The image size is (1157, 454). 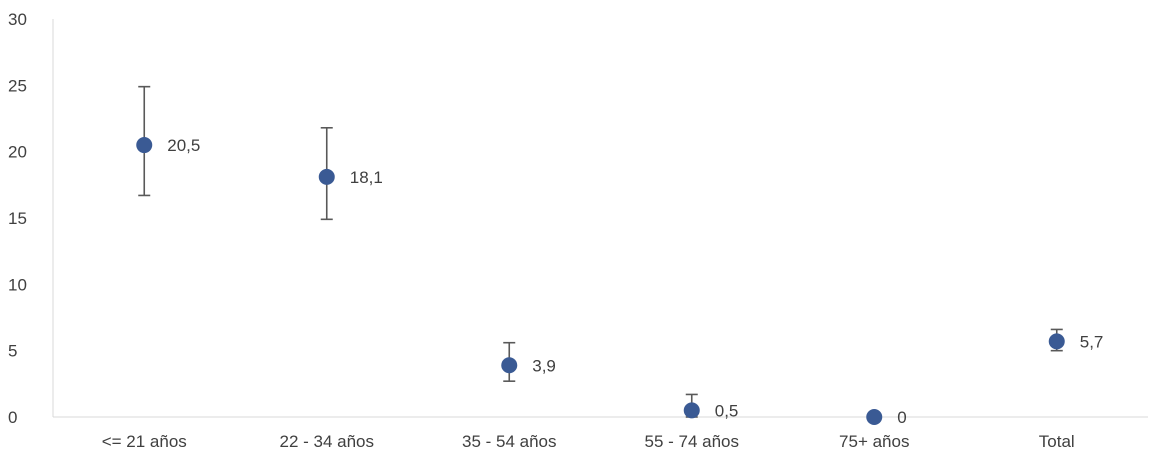 What do you see at coordinates (12, 417) in the screenshot?
I see `y-tick-label: 0` at bounding box center [12, 417].